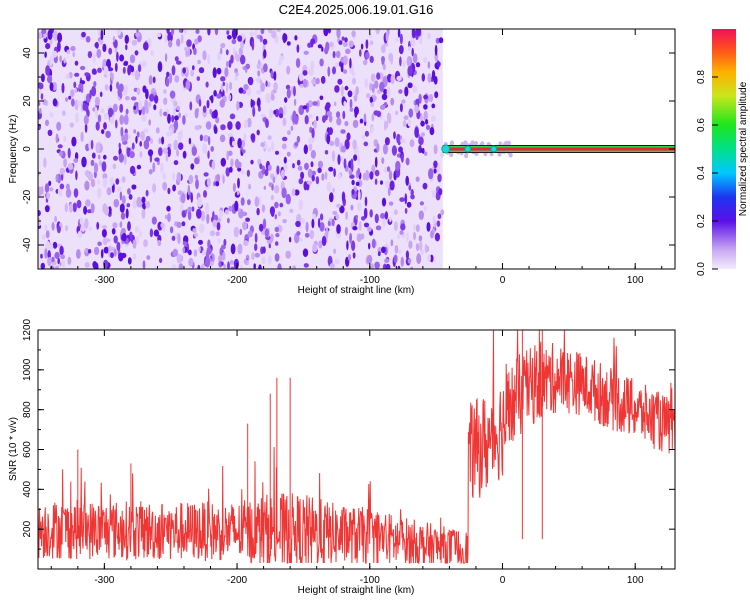 This screenshot has height=600, width=750. What do you see at coordinates (451, 155) in the screenshot?
I see `heatmap-signal-halo` at bounding box center [451, 155].